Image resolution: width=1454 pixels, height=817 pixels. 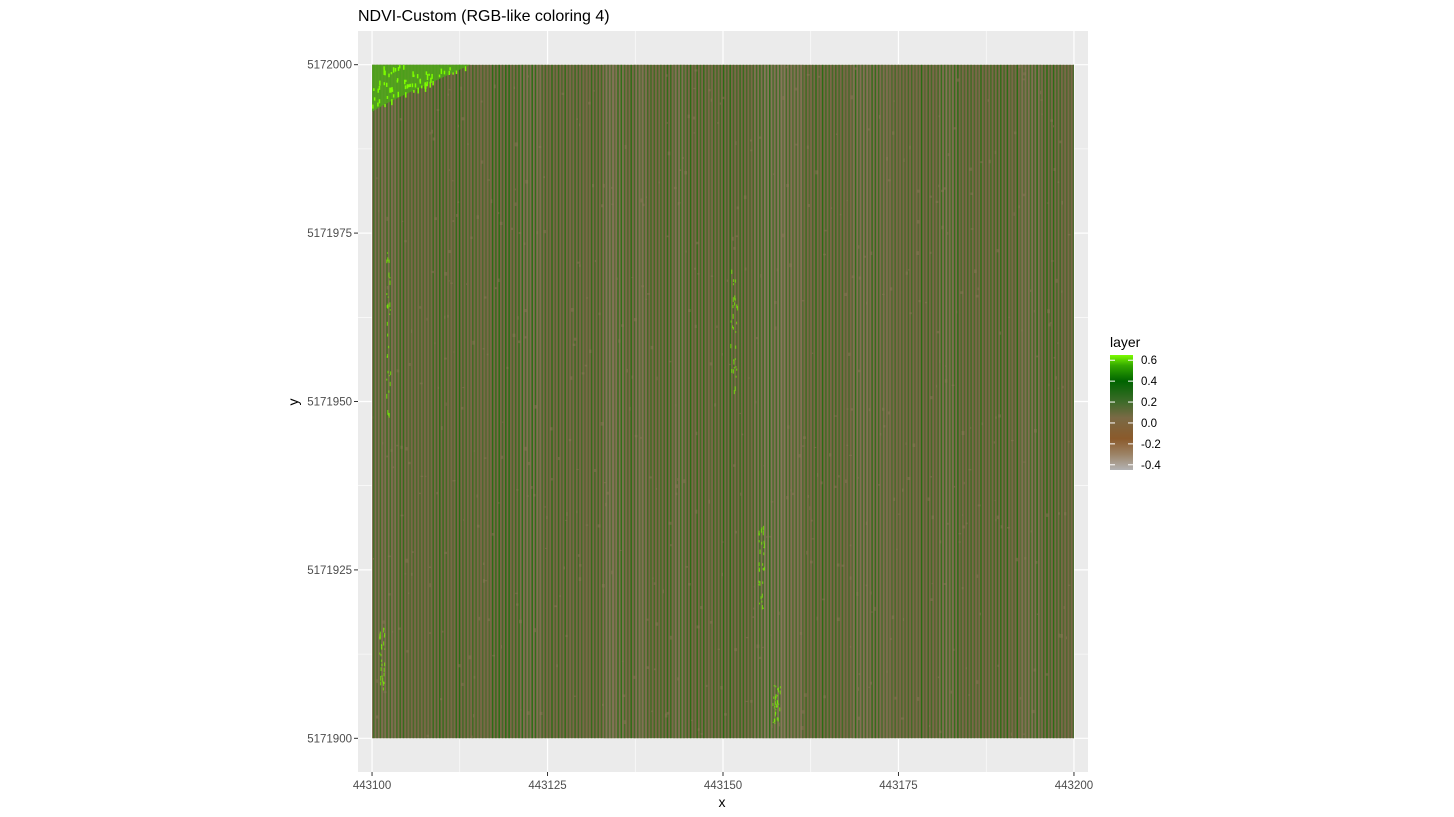 I want to click on legend-ticks: -0.4 -0.2 0.0 0.2 0.4 0.6, so click(x=1135, y=413).